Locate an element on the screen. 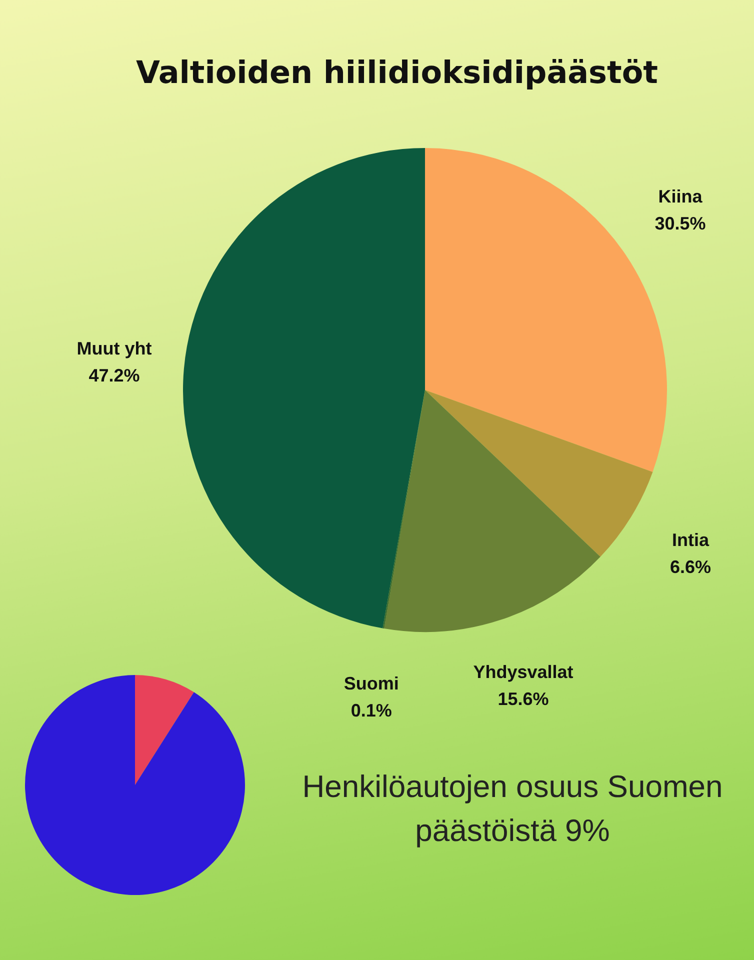 The height and width of the screenshot is (960, 754). slice-label: Intia is located at coordinates (691, 540).